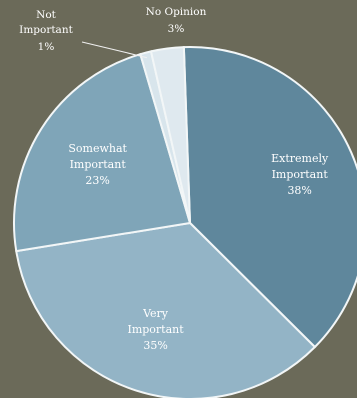  I want to click on pie-label-text: 23%, so click(97, 180).